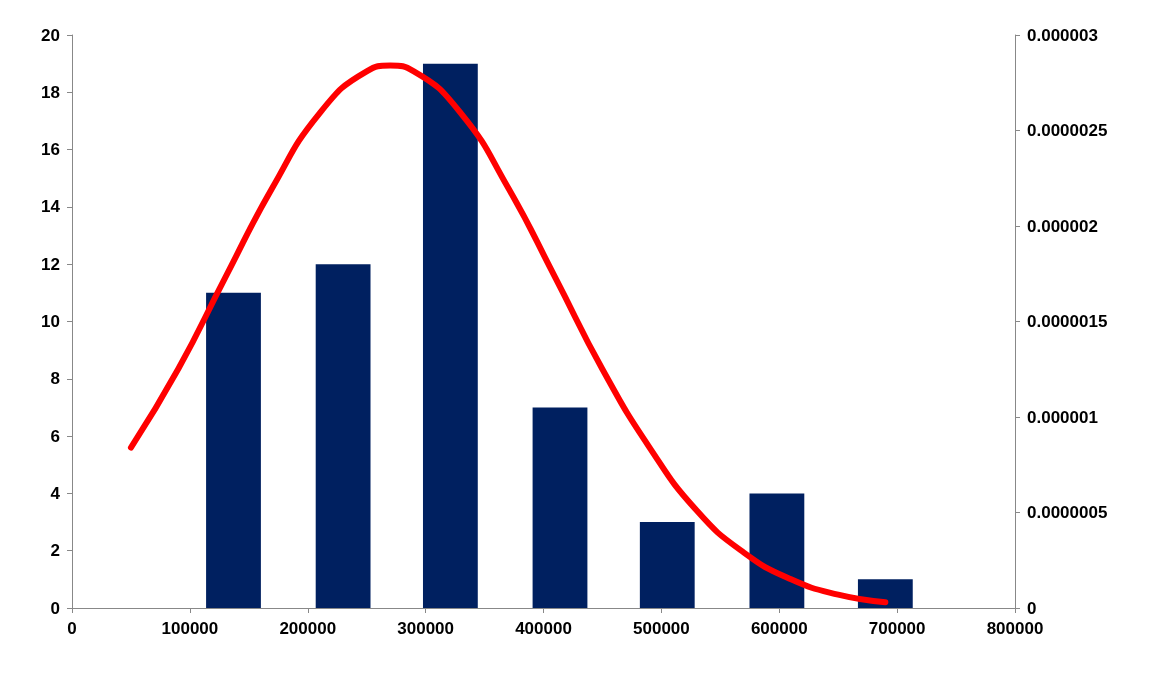  Describe the element at coordinates (190, 628) in the screenshot. I see `x-tick-label: 100000` at that location.